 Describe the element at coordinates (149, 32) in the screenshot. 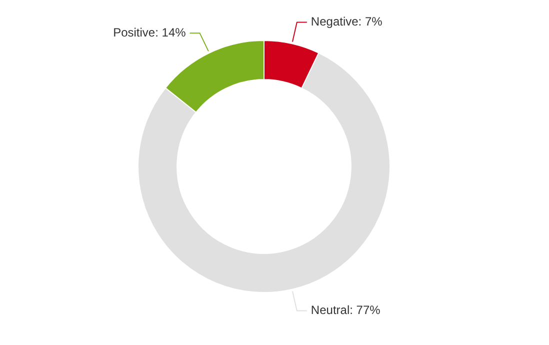

I see `slice-label: Positive: 14%` at that location.